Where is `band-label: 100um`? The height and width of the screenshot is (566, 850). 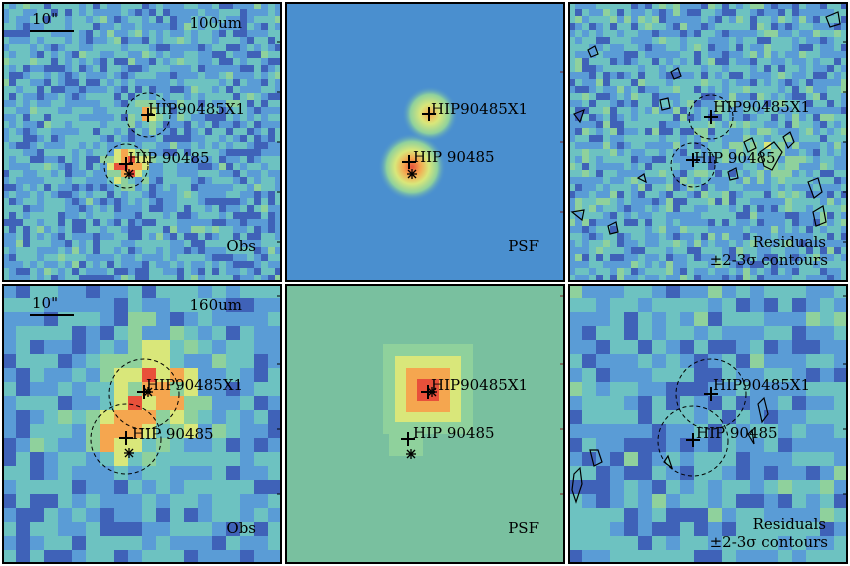 band-label: 100um is located at coordinates (215, 23).